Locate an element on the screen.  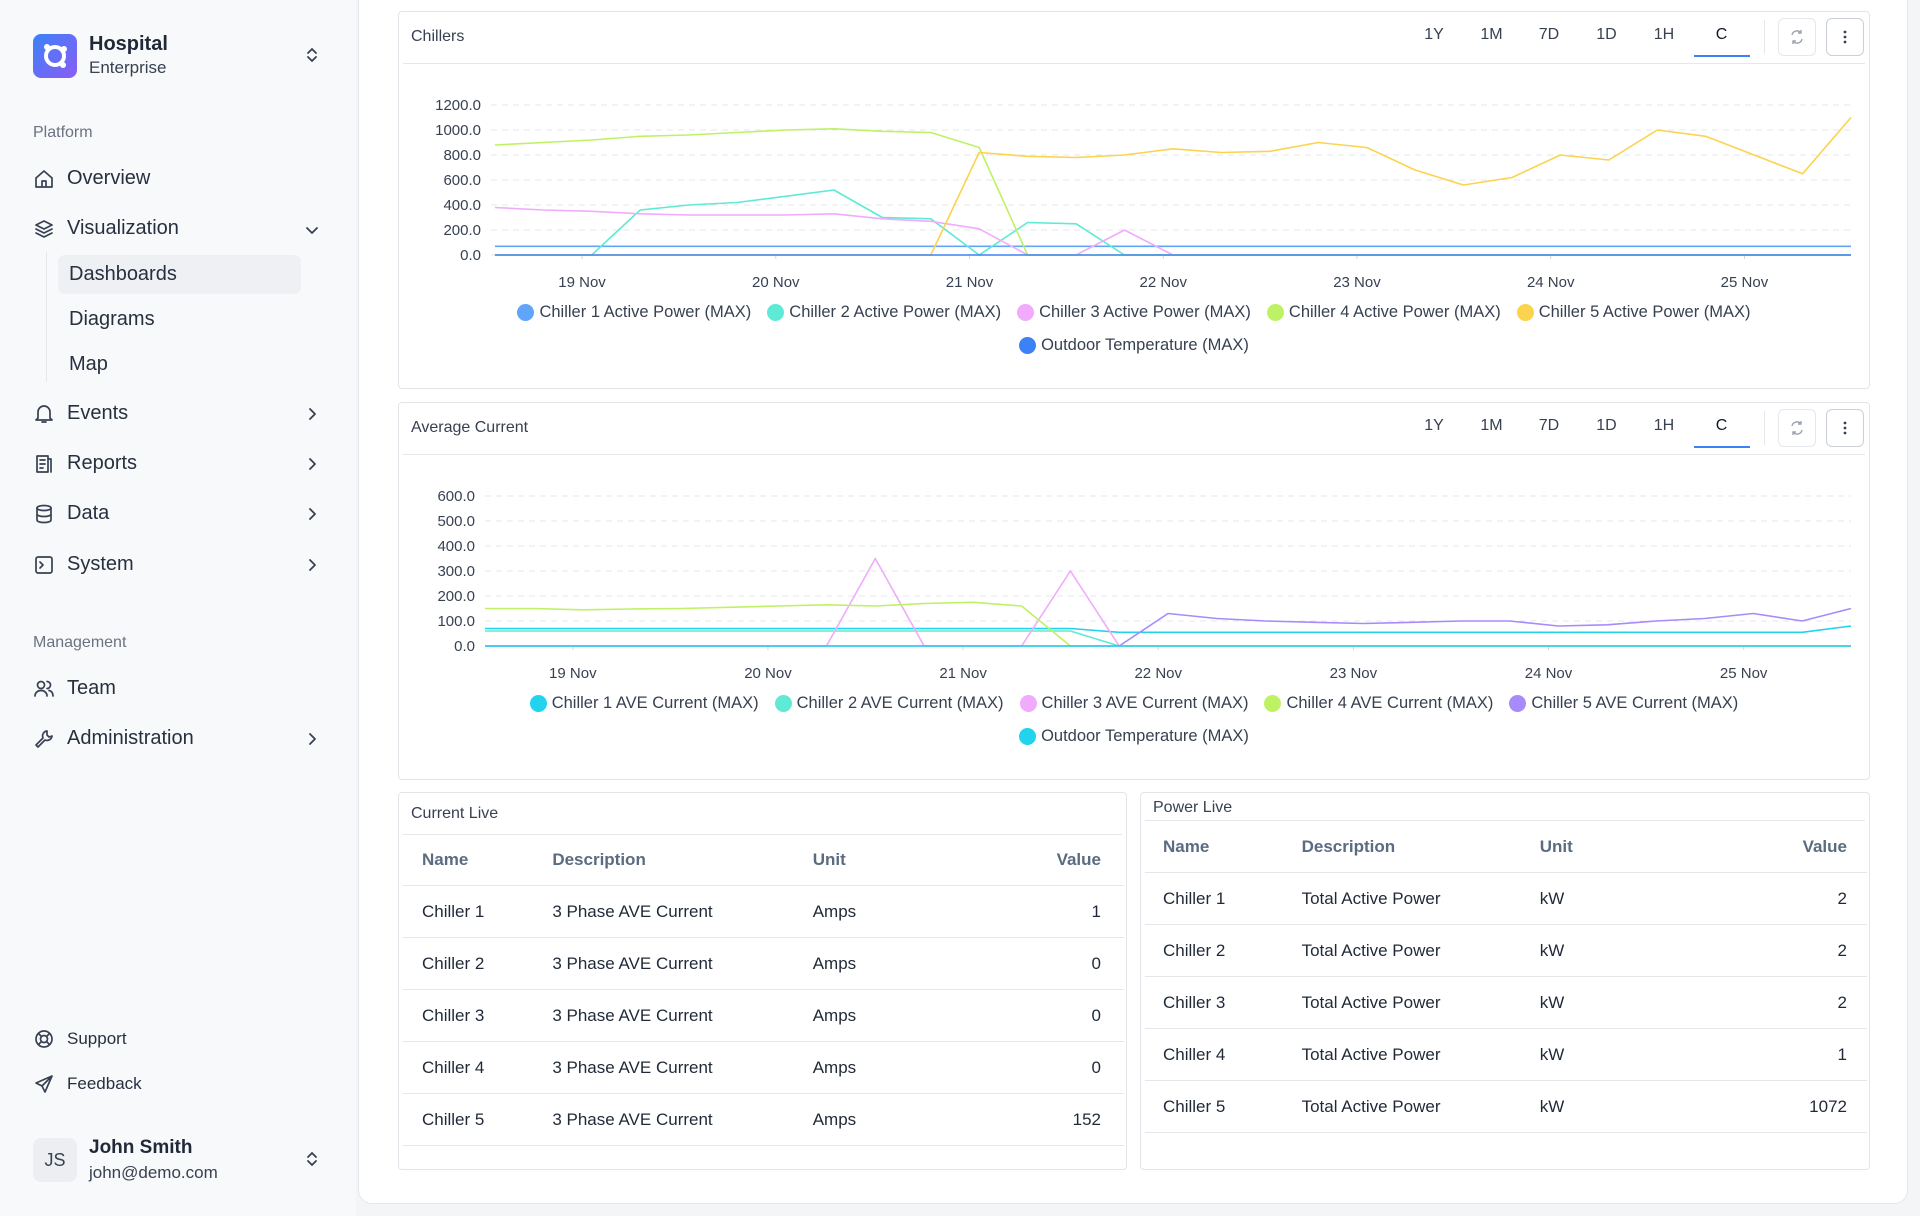
table-row: Chiller 1 Total Active Power kW 2 is located at coordinates (1506, 898).